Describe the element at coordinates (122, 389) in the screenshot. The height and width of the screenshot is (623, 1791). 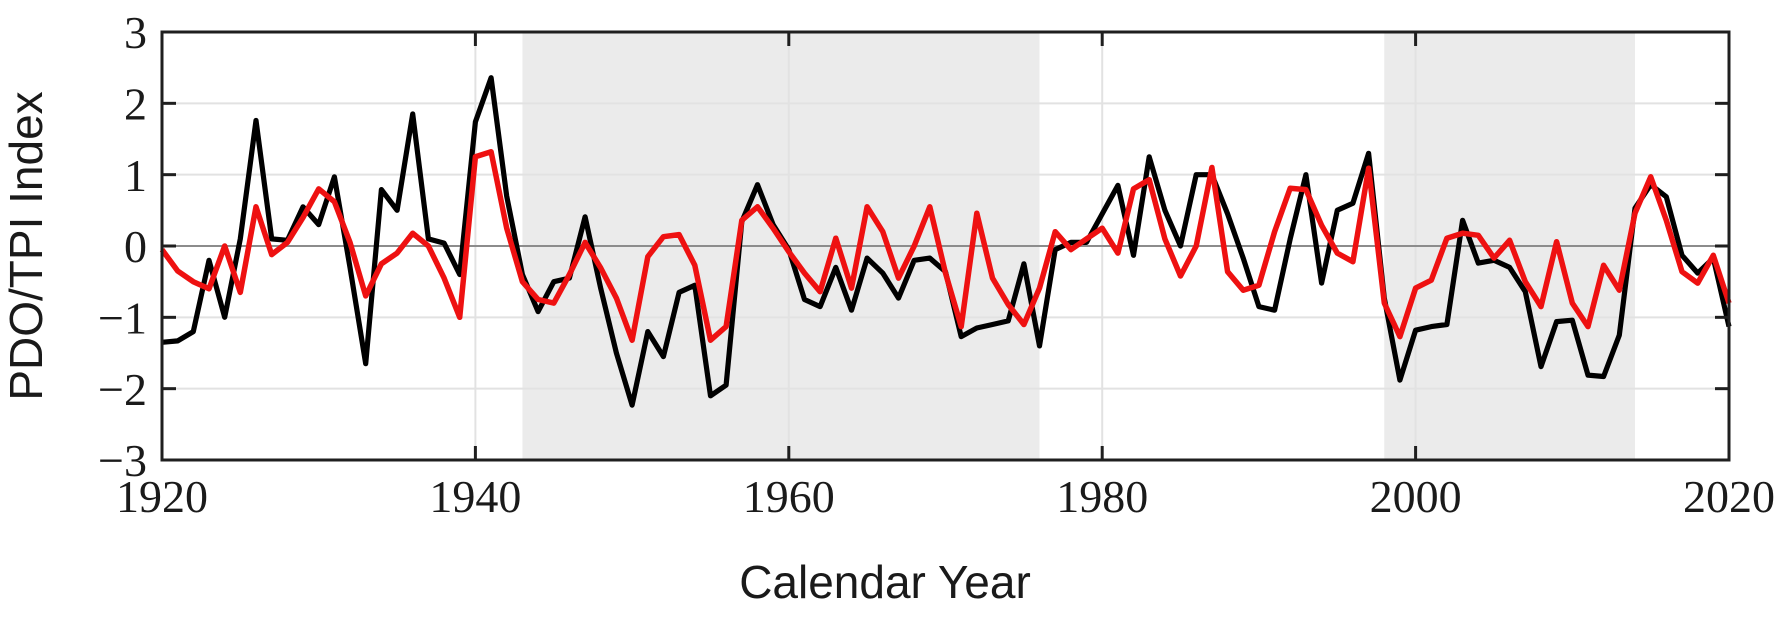
I see `y-tick-label--2: −2` at that location.